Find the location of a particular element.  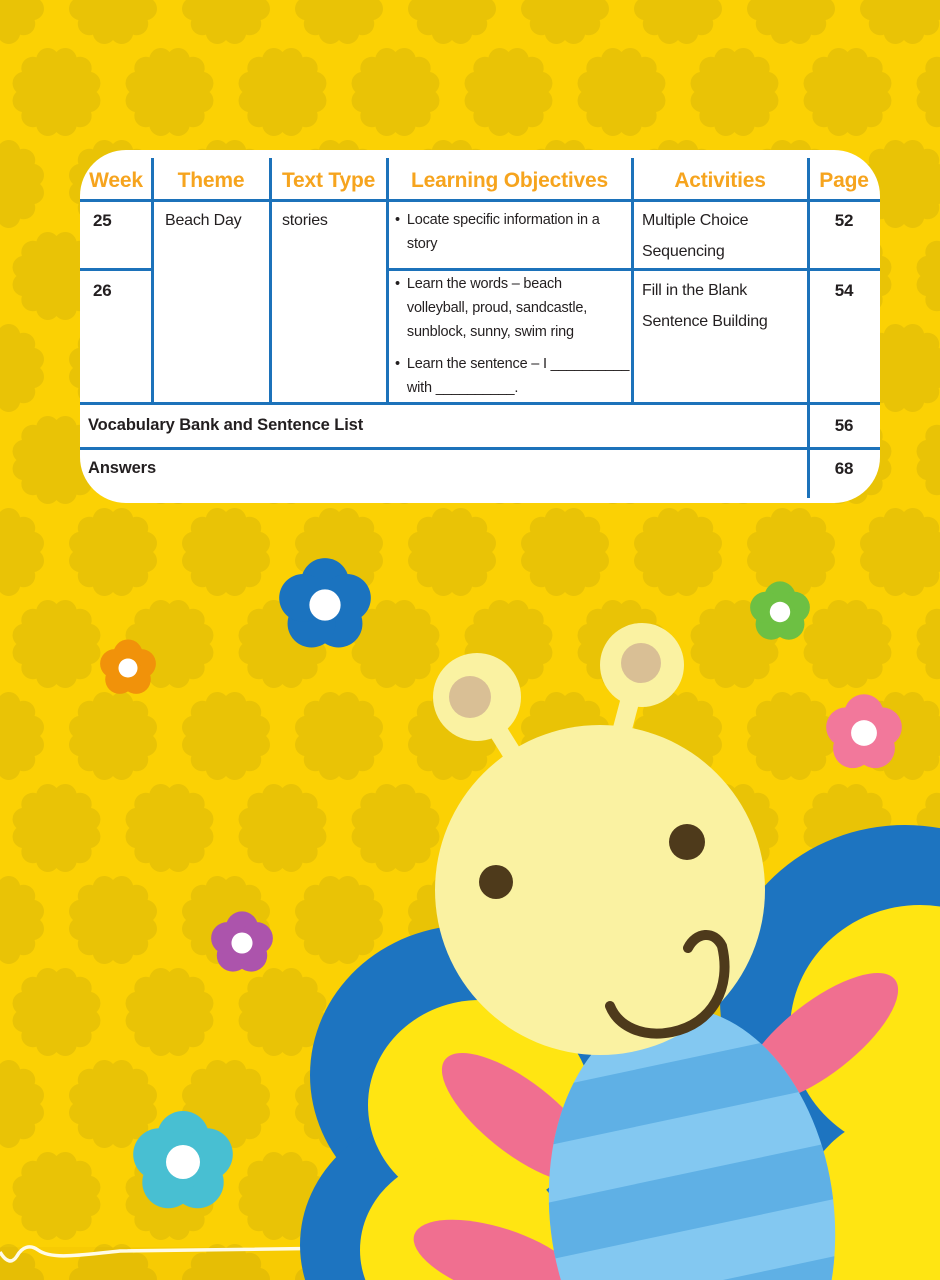

activity-item: Sentence Building is located at coordinates (705, 321).